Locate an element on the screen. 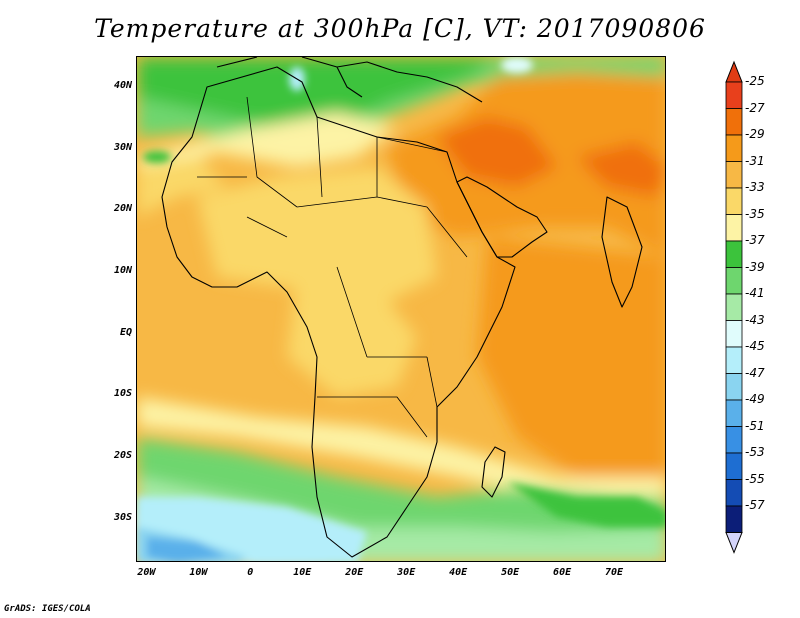  lat-label: 10N is located at coordinates (122, 270).